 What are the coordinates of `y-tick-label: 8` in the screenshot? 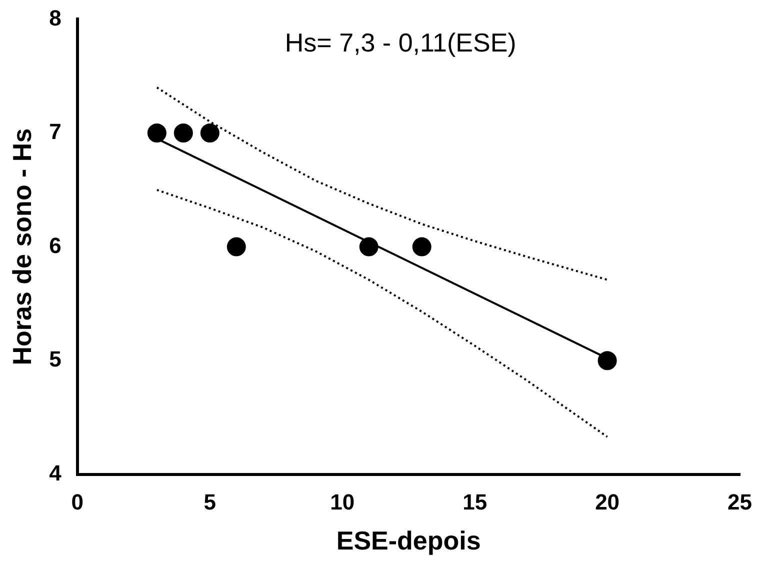 It's located at (55, 17).